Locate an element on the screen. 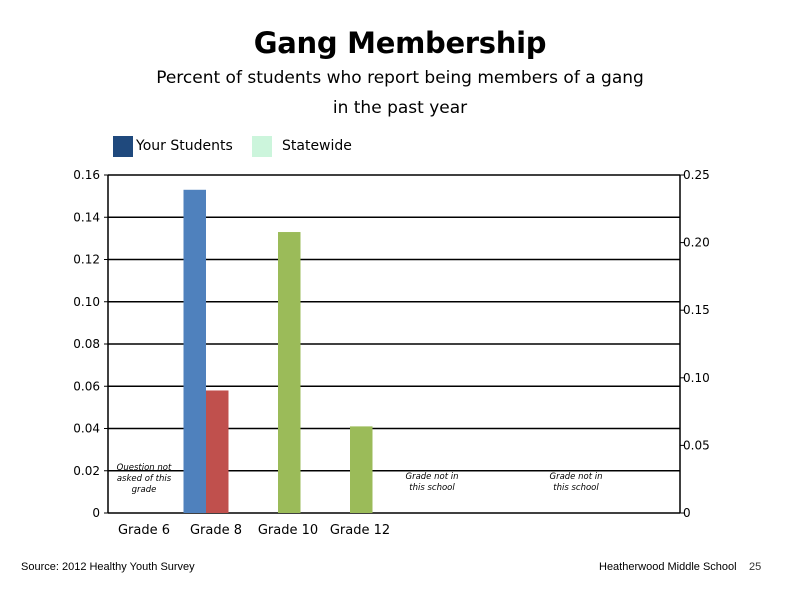 The image size is (800, 600). source-note: Source: 2012 Healthy Youth Survey is located at coordinates (108, 567).